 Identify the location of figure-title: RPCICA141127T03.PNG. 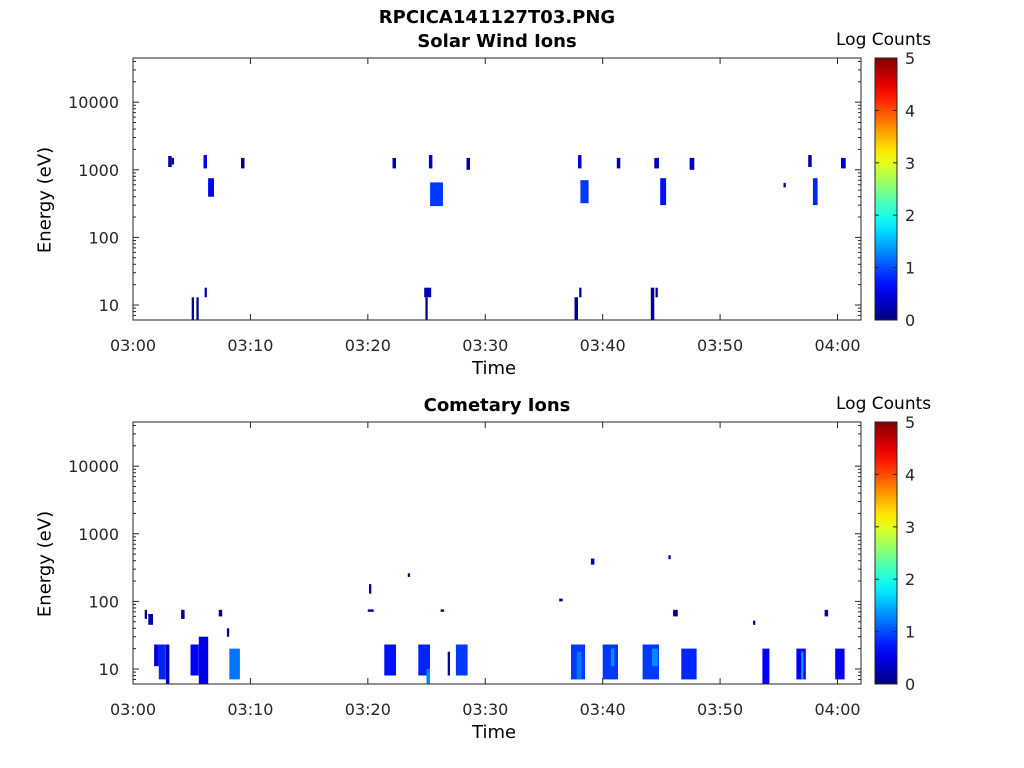
(497, 17).